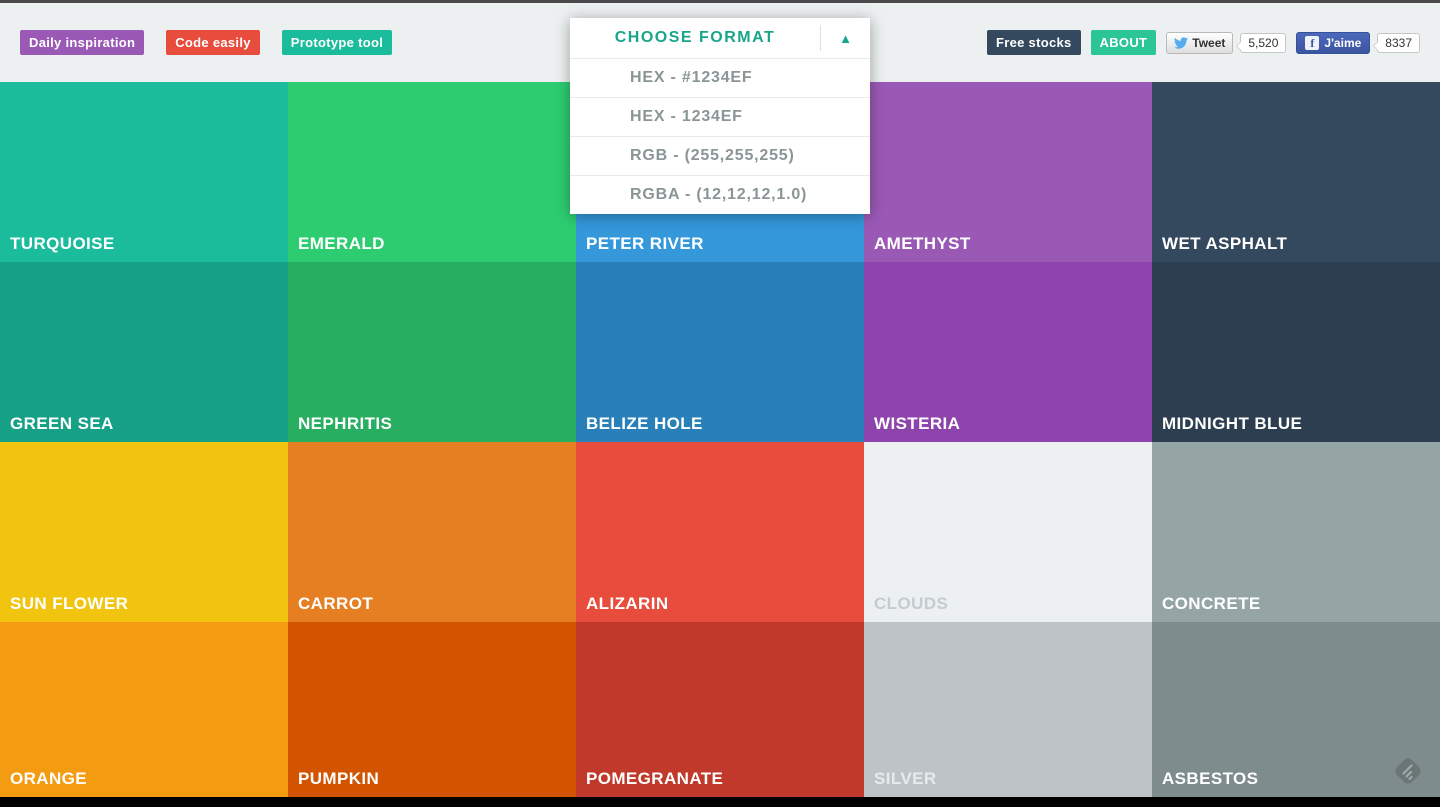  I want to click on swatch-label: PUMPKIN, so click(339, 778).